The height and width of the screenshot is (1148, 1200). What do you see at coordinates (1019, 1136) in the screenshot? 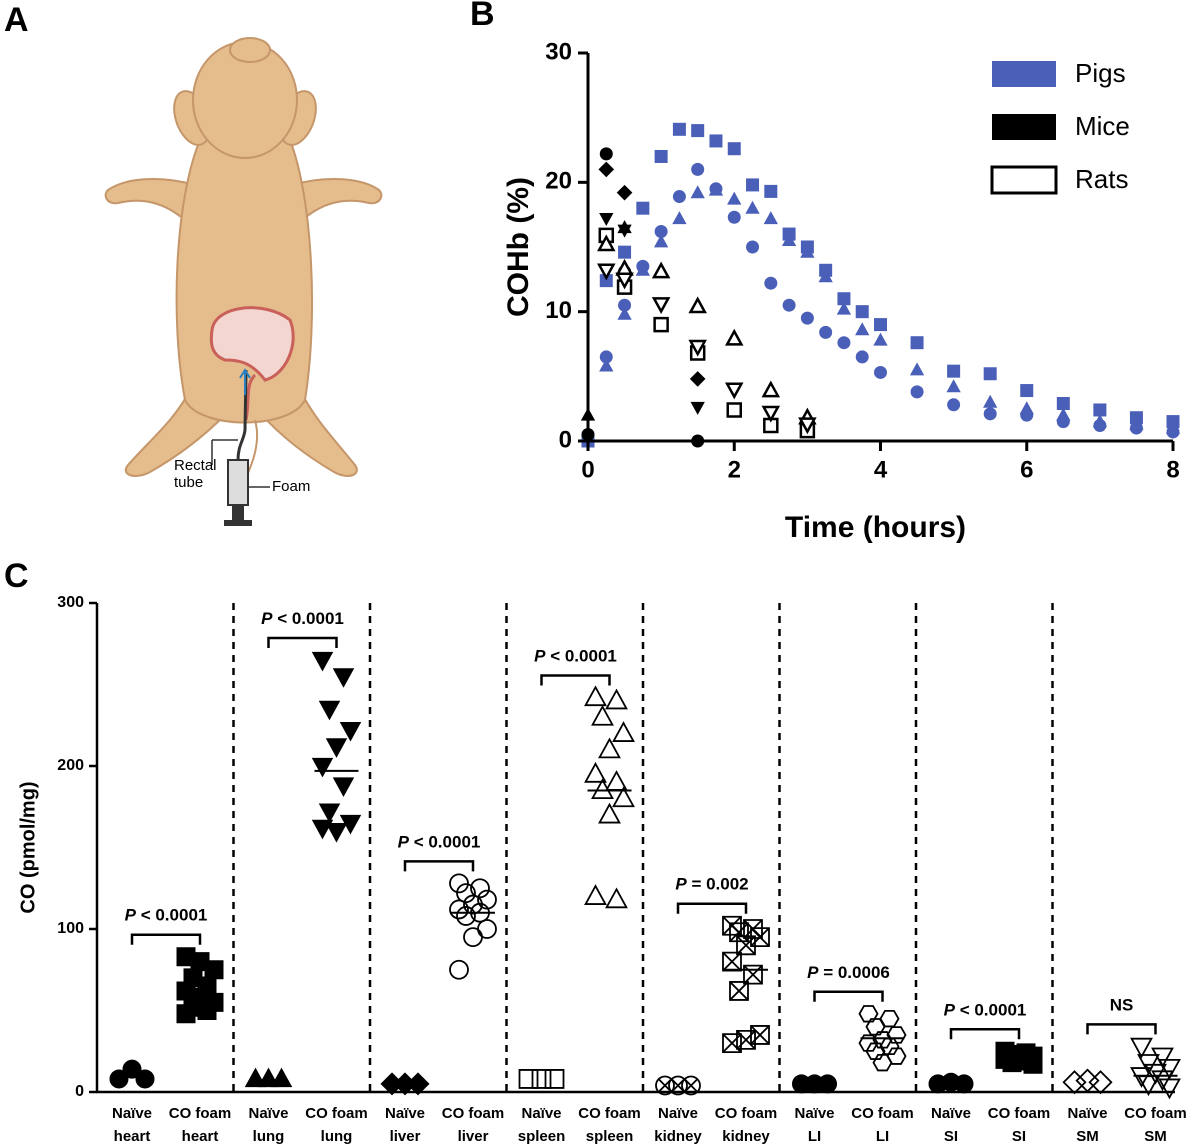
I see `x-tick-label: SI` at bounding box center [1019, 1136].